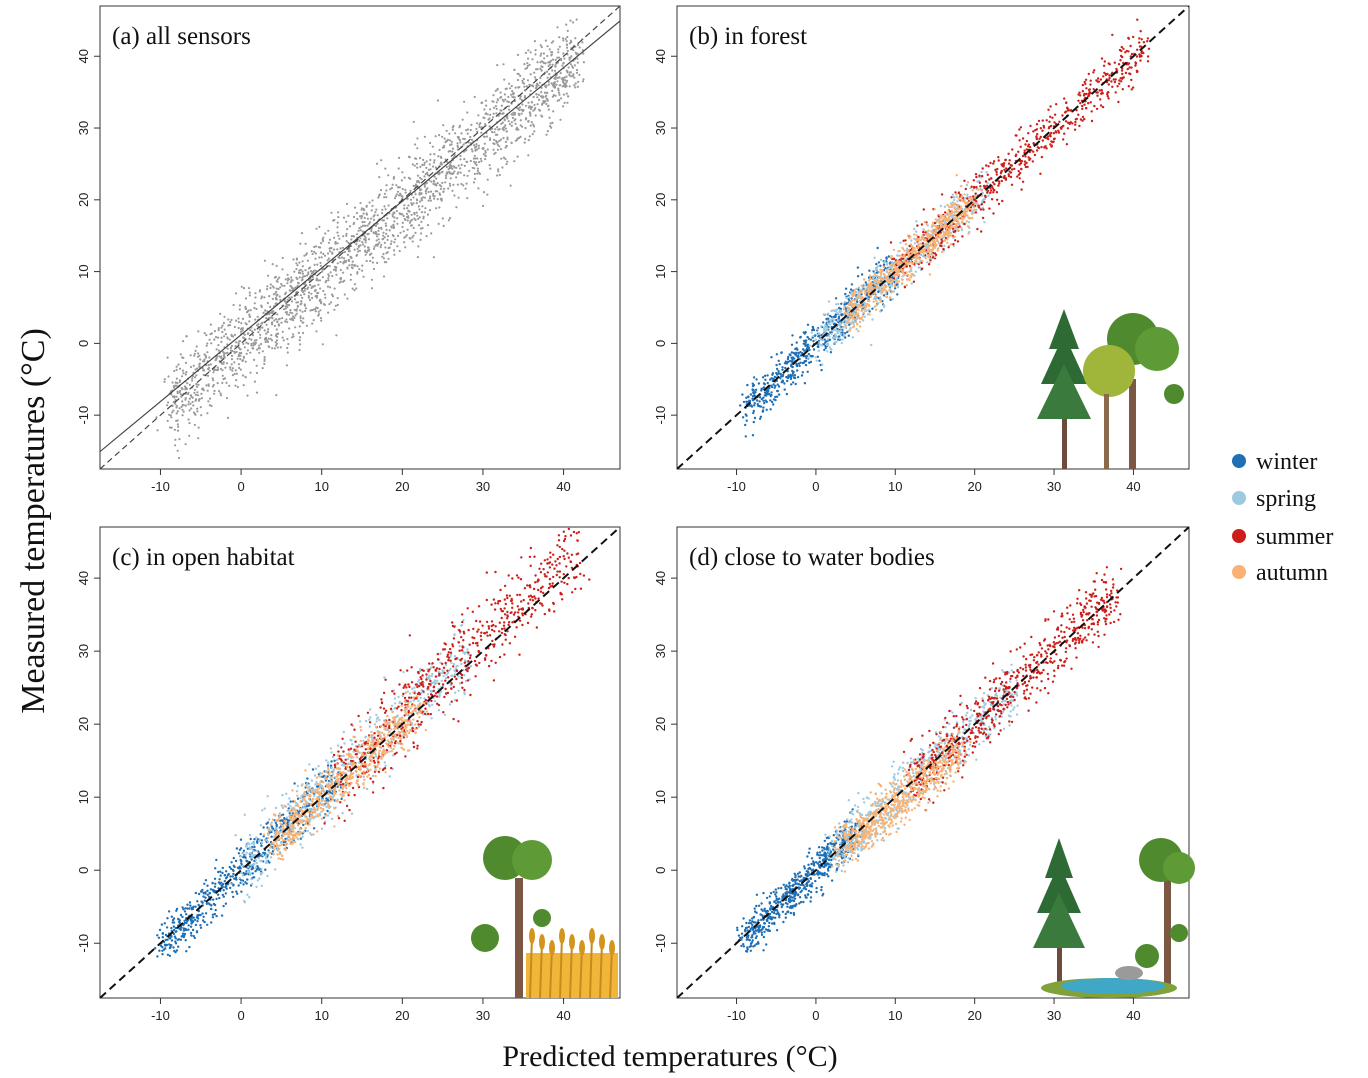  Describe the element at coordinates (83, 128) in the screenshot. I see `y-tick-label: 30` at that location.